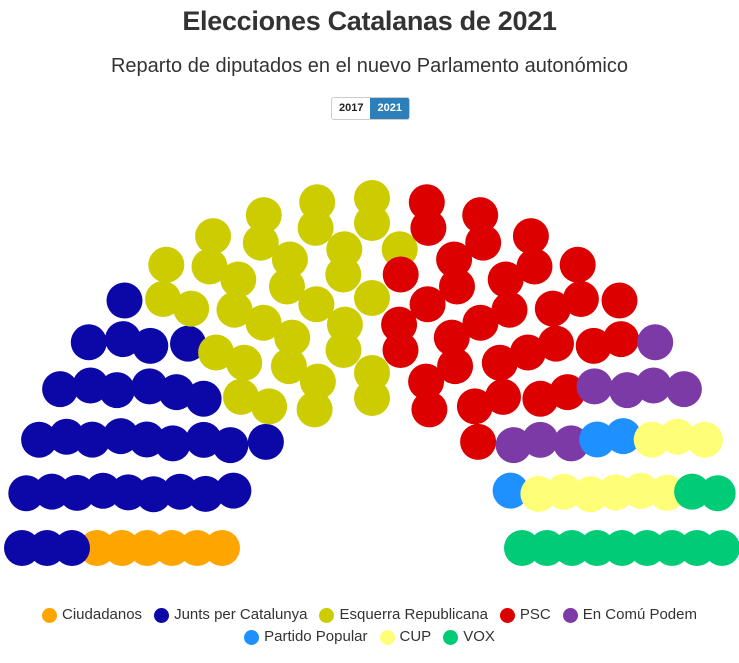  What do you see at coordinates (306, 637) in the screenshot?
I see `legend-item-partido-popular: Partido Popular` at bounding box center [306, 637].